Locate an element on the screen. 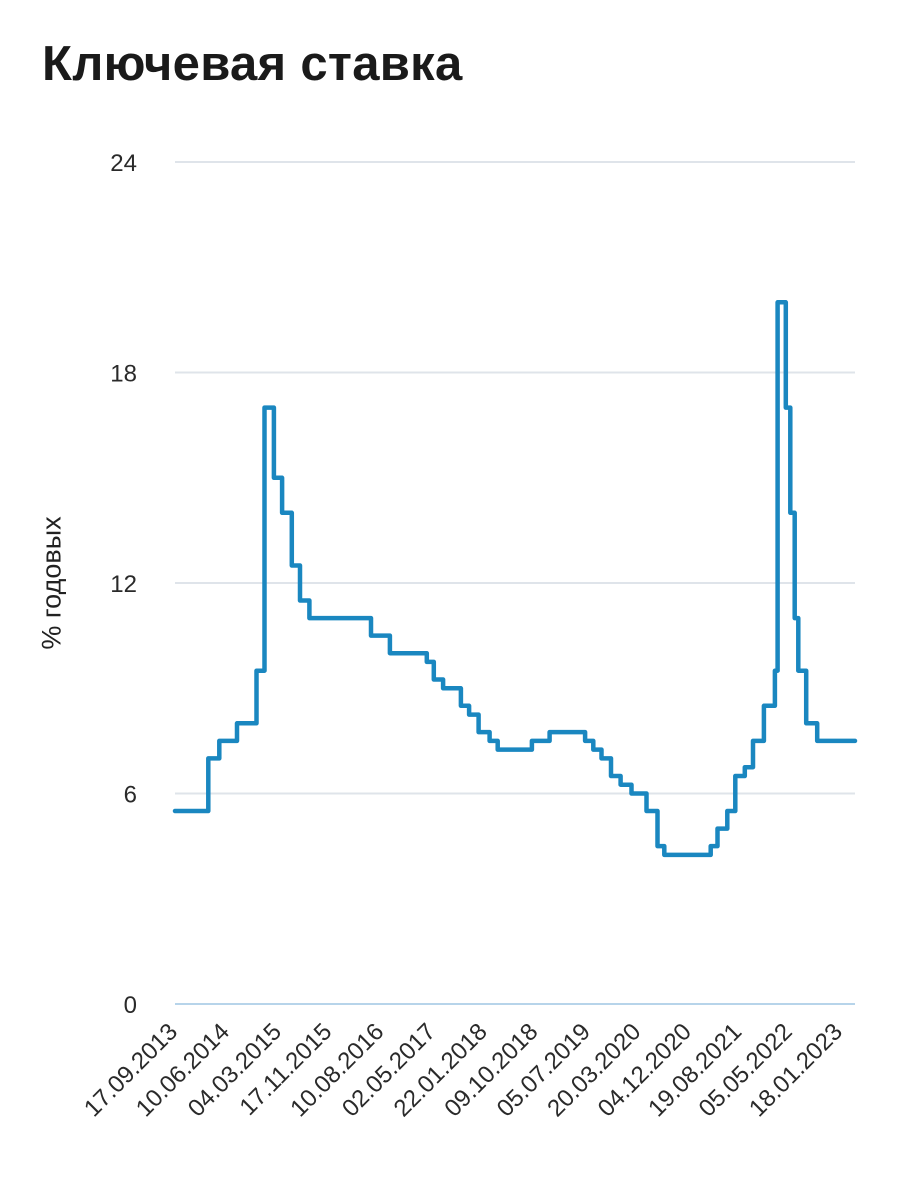  y-tick-label: 12 is located at coordinates (123, 584).